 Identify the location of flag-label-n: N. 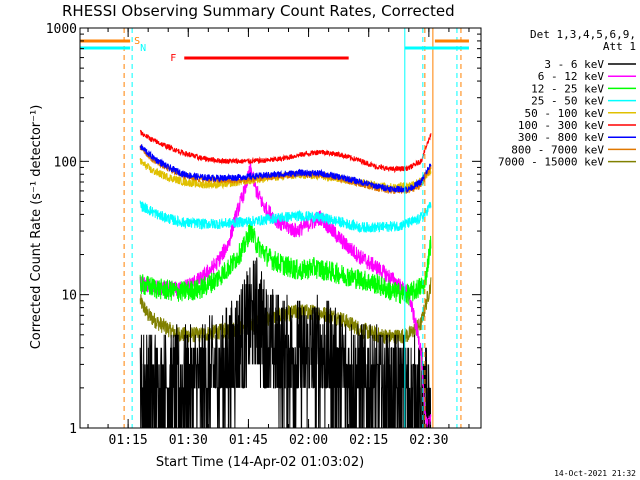
(143, 48).